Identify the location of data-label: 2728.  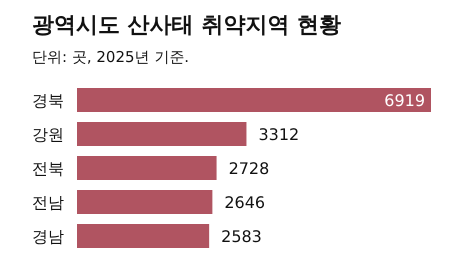
(249, 168).